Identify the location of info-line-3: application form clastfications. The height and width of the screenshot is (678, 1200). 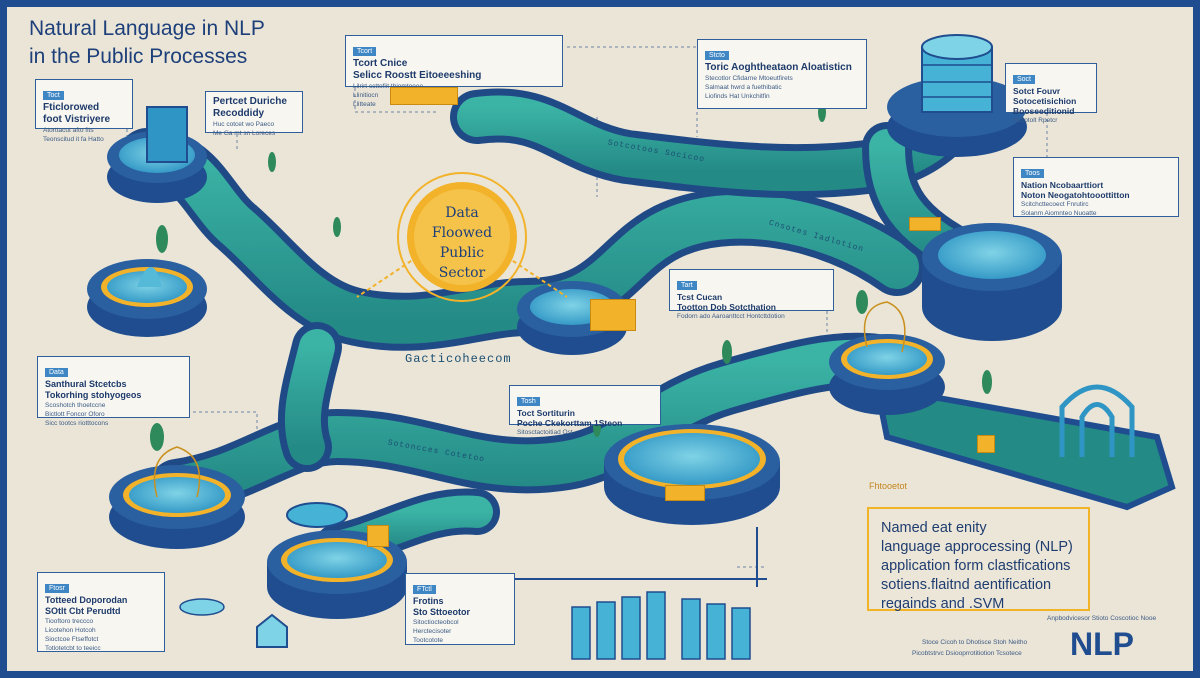
(976, 566).